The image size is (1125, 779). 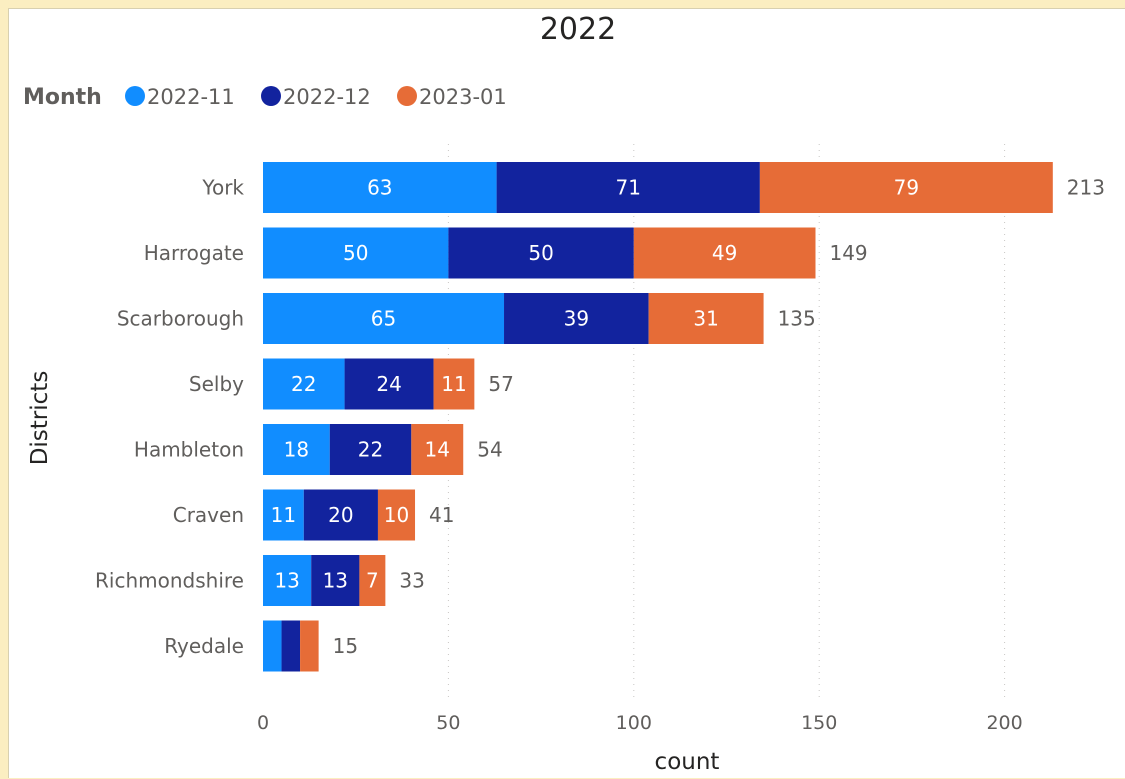 I want to click on x-axis-title: count, so click(x=687, y=762).